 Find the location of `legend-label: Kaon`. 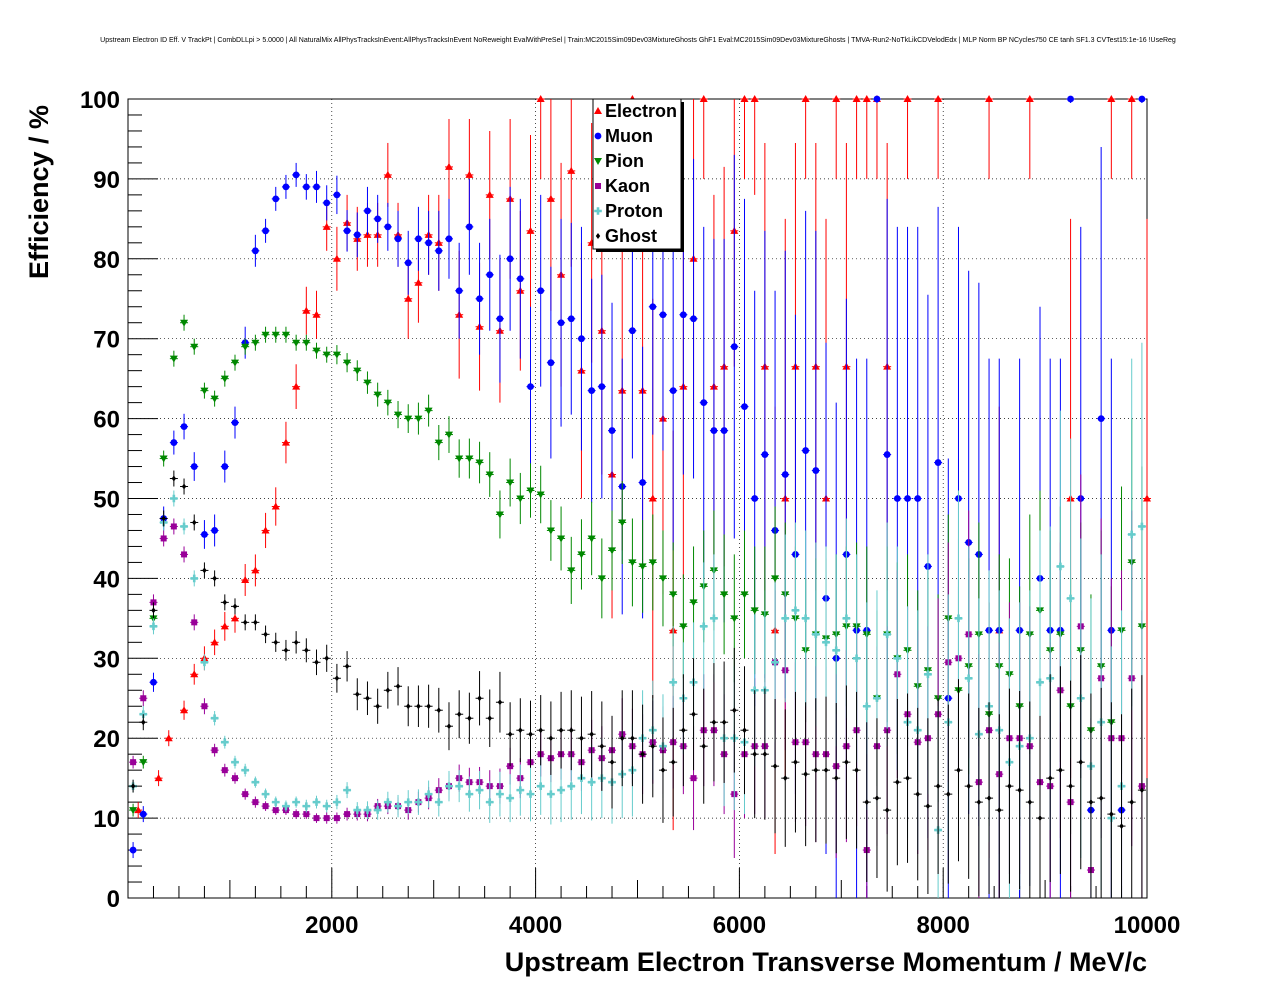

legend-label: Kaon is located at coordinates (627, 186).